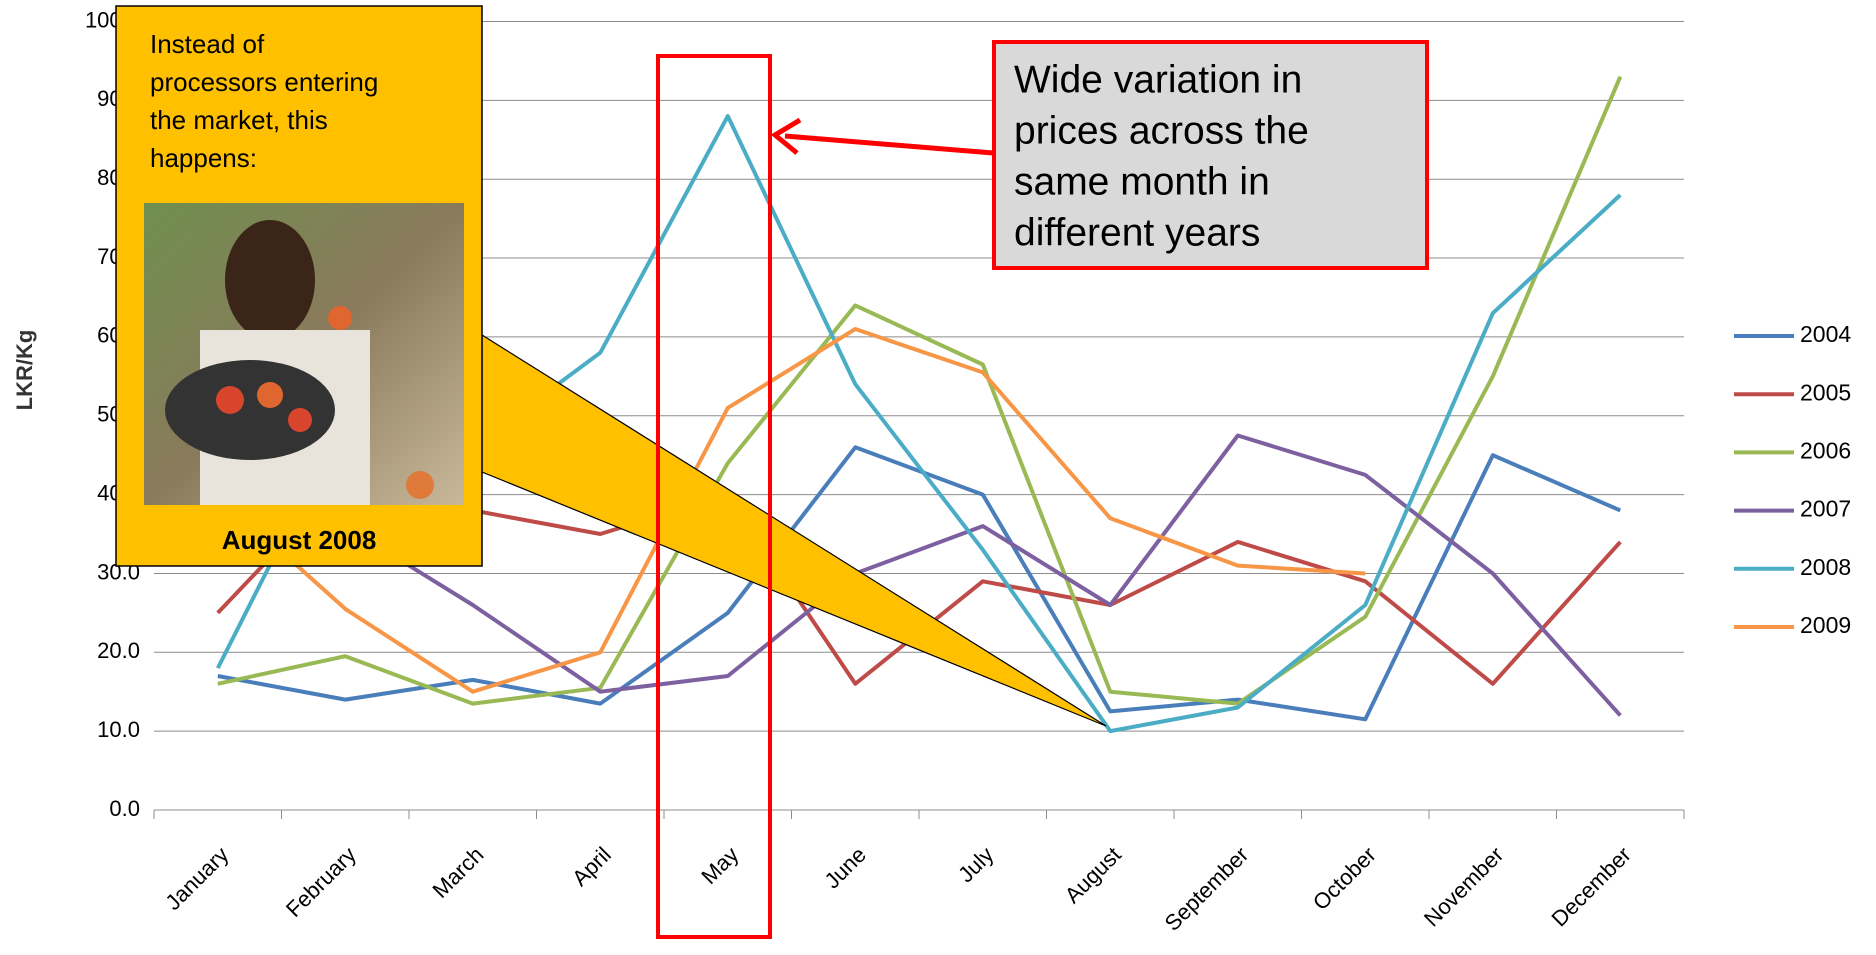 The width and height of the screenshot is (1876, 955). What do you see at coordinates (786, 136) in the screenshot?
I see `arrow-head` at bounding box center [786, 136].